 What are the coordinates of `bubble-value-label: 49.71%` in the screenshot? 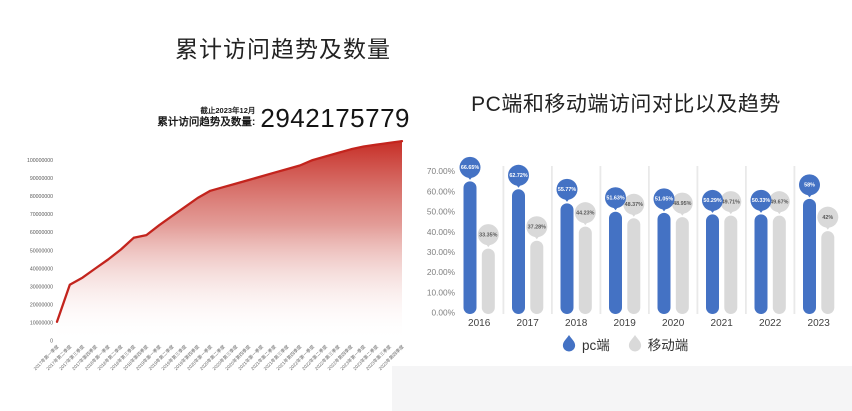 It's located at (731, 202).